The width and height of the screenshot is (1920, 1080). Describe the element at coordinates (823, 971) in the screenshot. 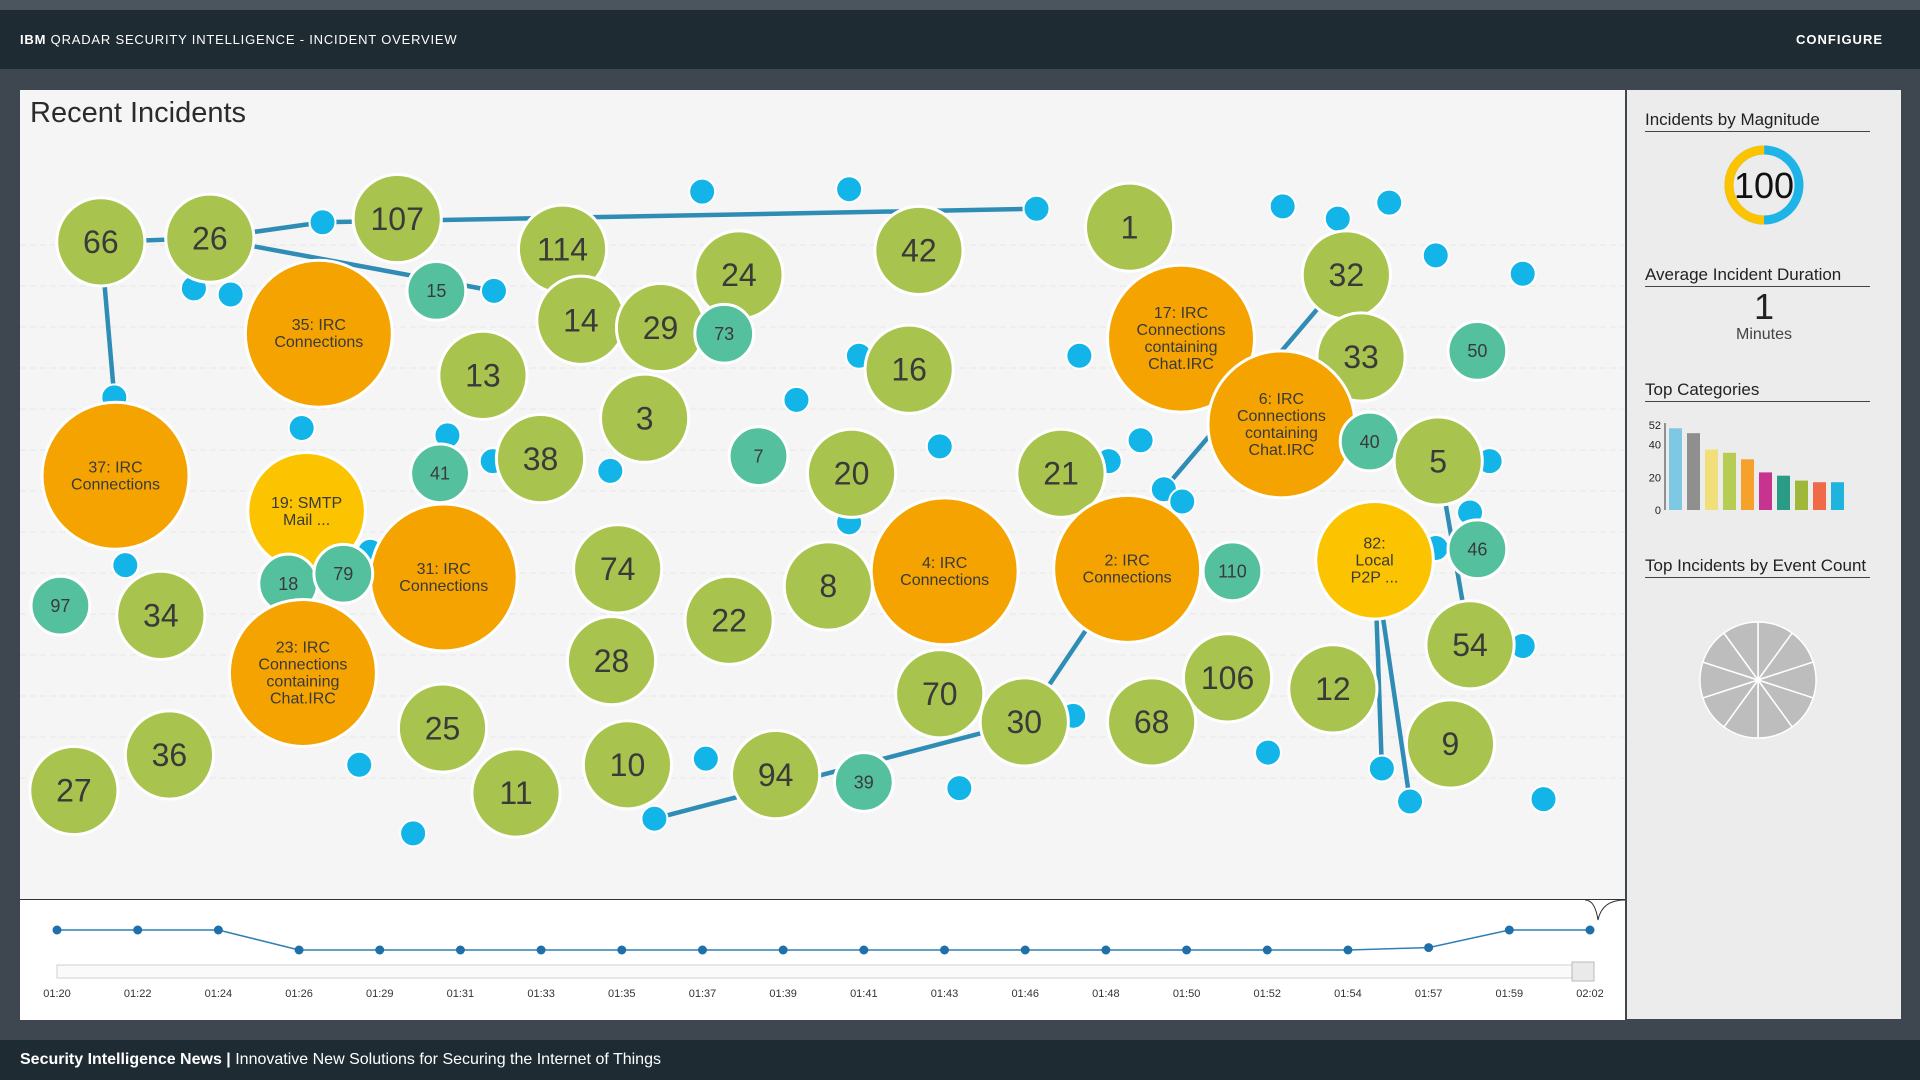

I see `timeline-scrubber` at that location.